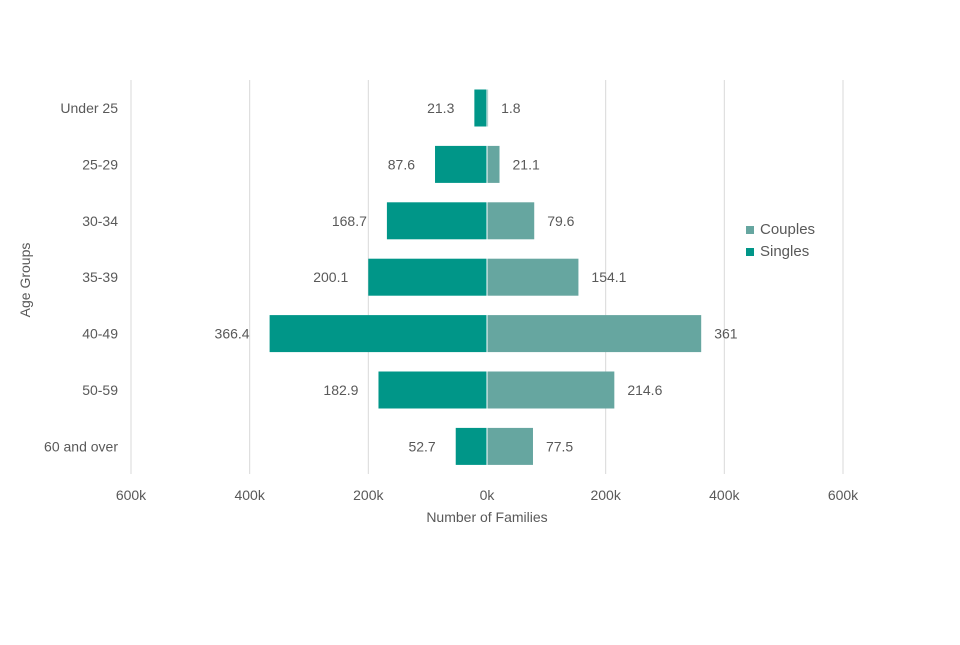 The height and width of the screenshot is (645, 960). Describe the element at coordinates (232, 334) in the screenshot. I see `data-label-singles-4: 366.4` at that location.